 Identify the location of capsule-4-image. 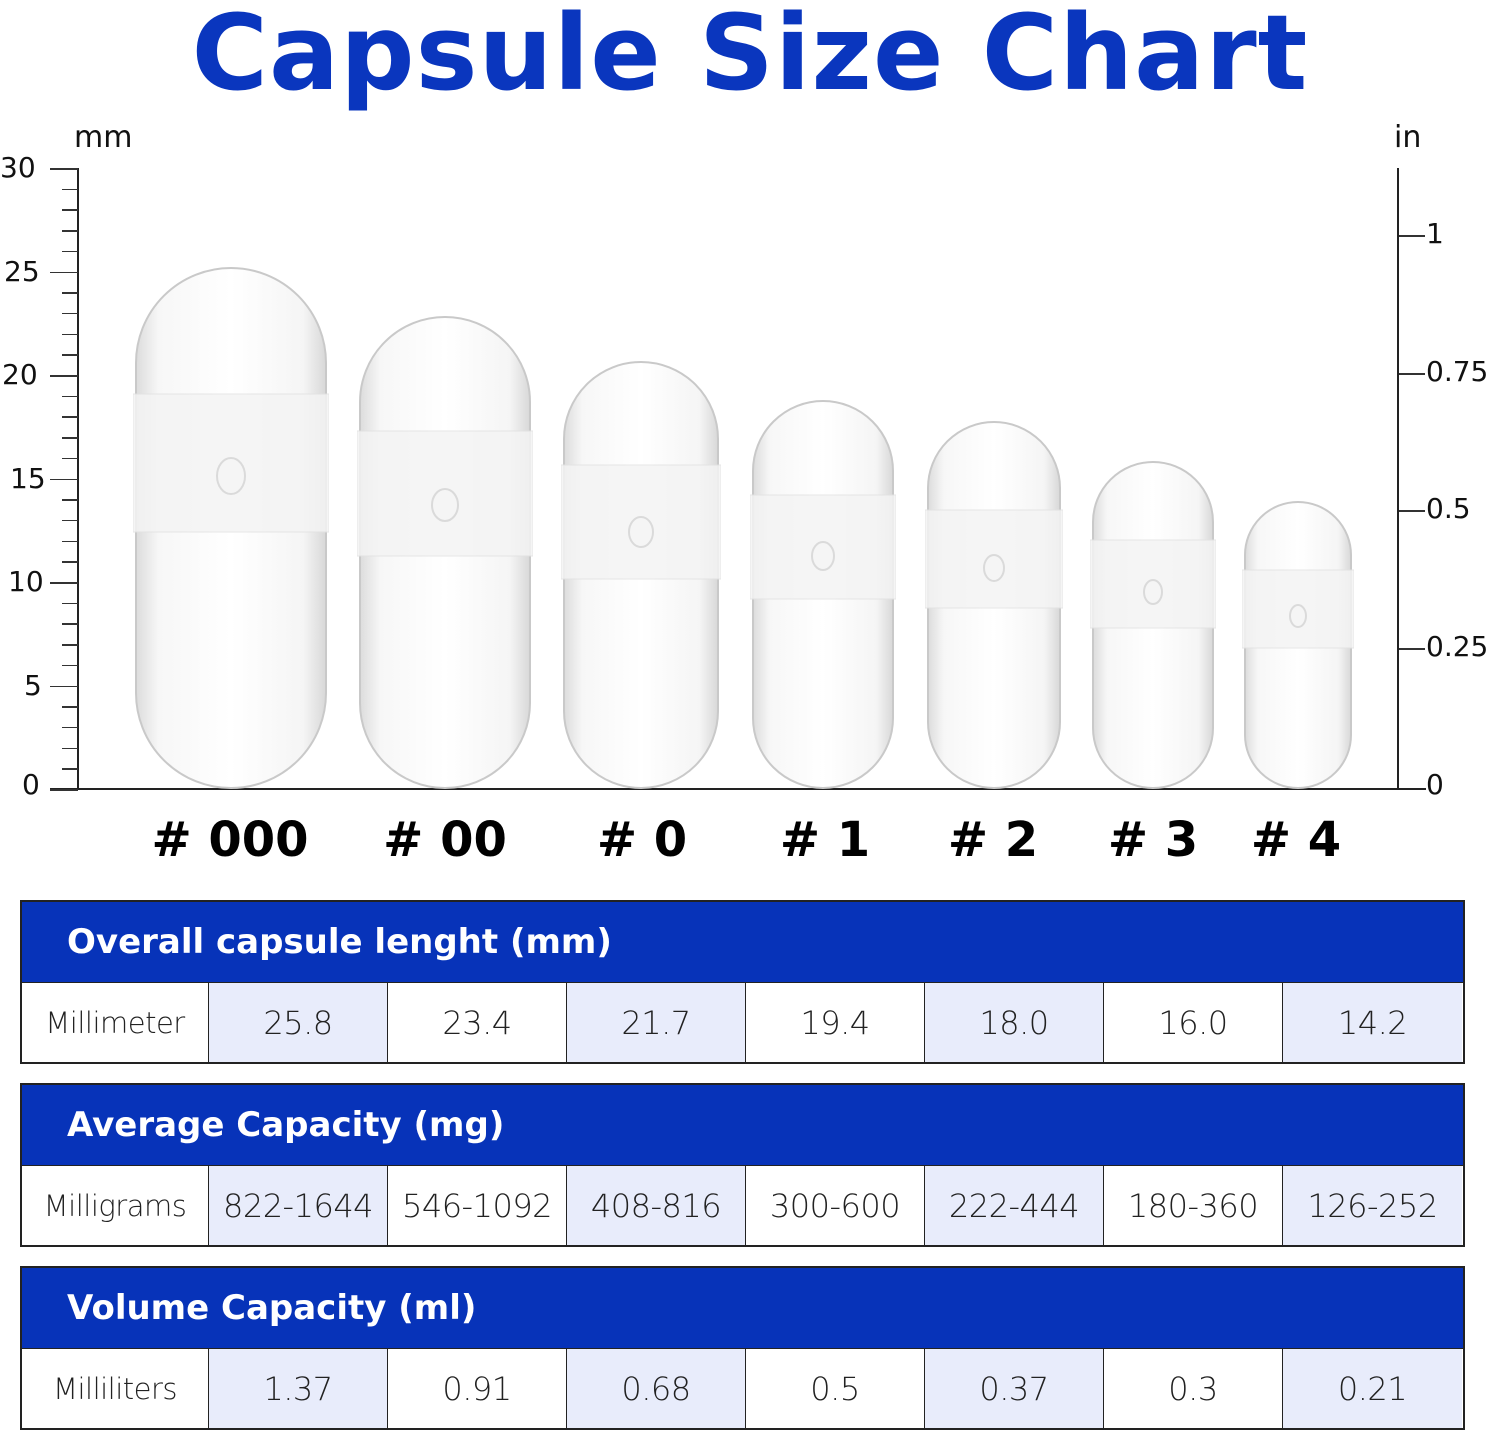
(1298, 645).